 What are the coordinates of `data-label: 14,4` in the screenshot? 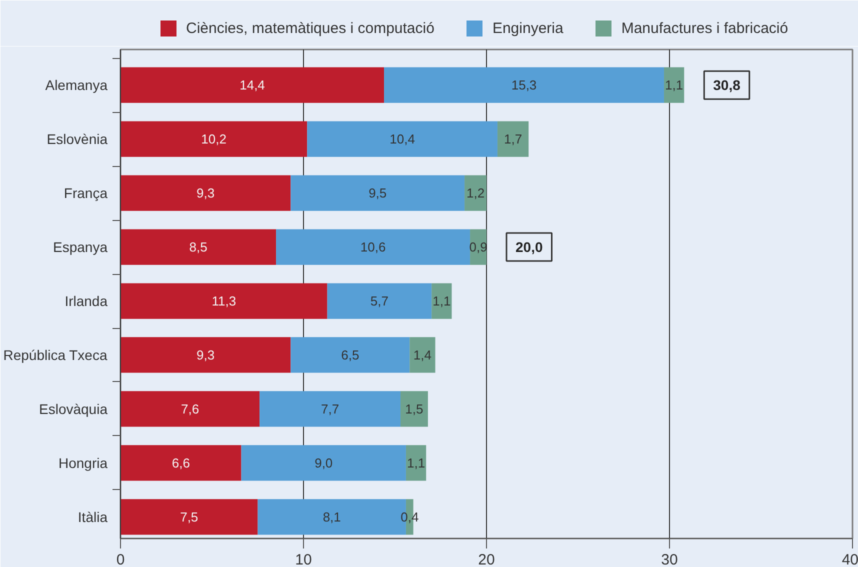 It's located at (252, 85).